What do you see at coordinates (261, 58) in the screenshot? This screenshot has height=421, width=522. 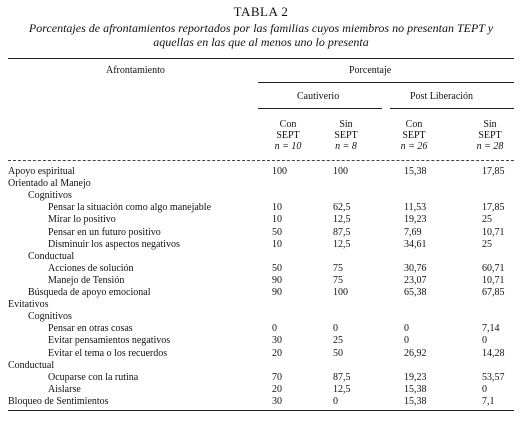 I see `top-rule` at bounding box center [261, 58].